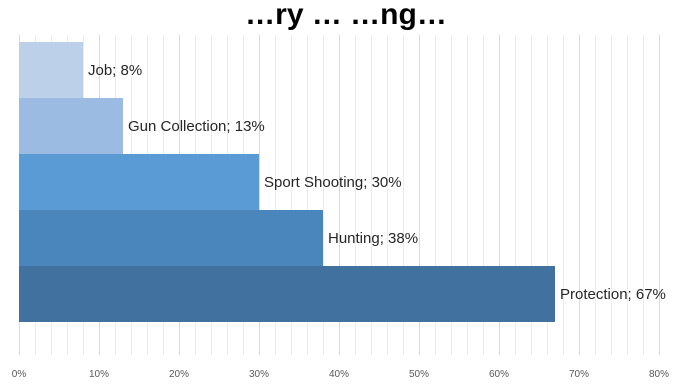 This screenshot has height=385, width=692. What do you see at coordinates (196, 126) in the screenshot?
I see `data-label: Gun Collection; 13%` at bounding box center [196, 126].